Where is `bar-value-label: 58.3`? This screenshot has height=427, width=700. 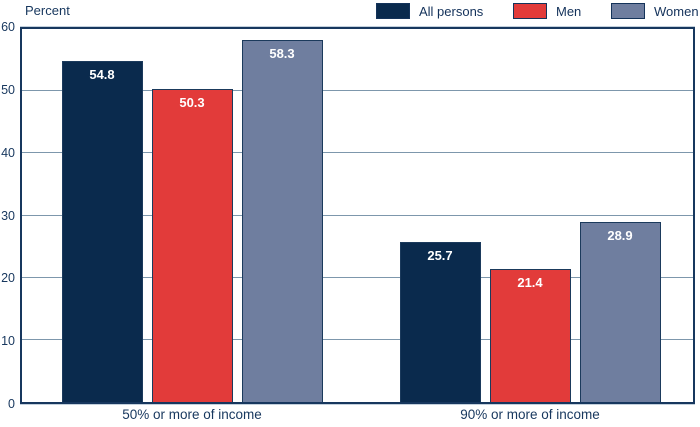
bar-value-label: 58.3 is located at coordinates (282, 53).